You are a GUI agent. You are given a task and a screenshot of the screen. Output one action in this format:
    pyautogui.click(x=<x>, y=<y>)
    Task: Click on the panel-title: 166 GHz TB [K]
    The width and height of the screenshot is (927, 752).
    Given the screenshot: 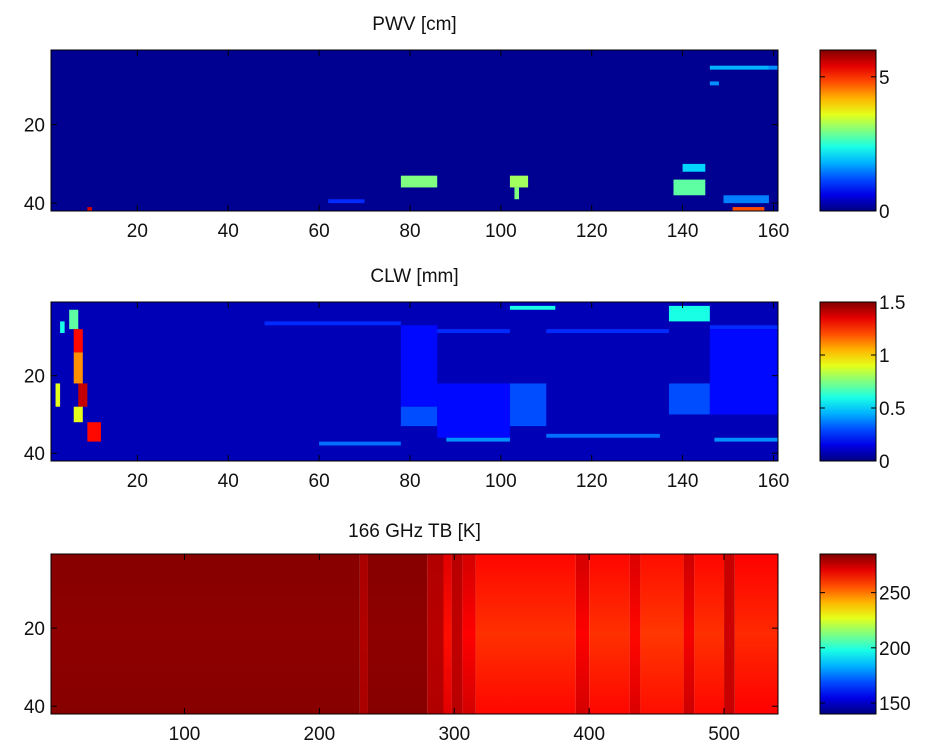 What is the action you would take?
    pyautogui.click(x=414, y=531)
    